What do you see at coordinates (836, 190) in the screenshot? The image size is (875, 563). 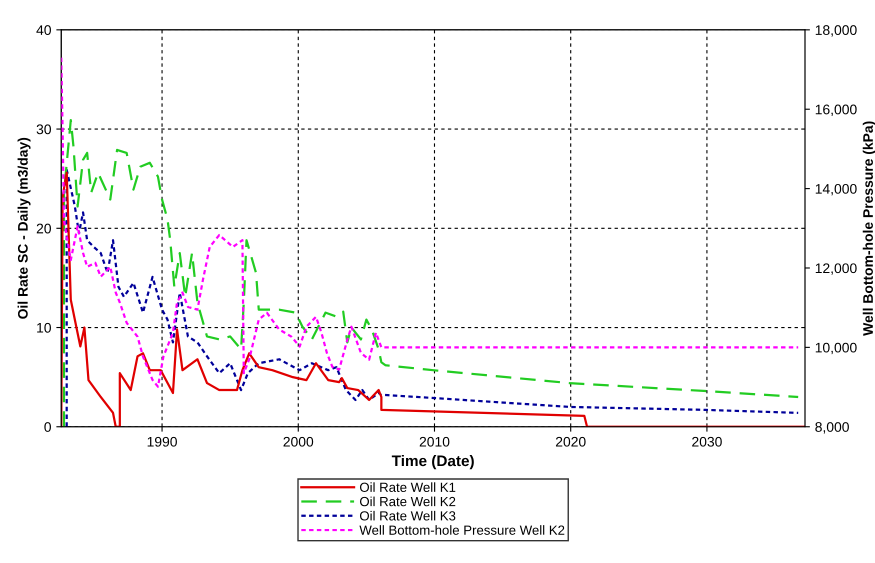 I see `y2-tick-label: 14,000` at bounding box center [836, 190].